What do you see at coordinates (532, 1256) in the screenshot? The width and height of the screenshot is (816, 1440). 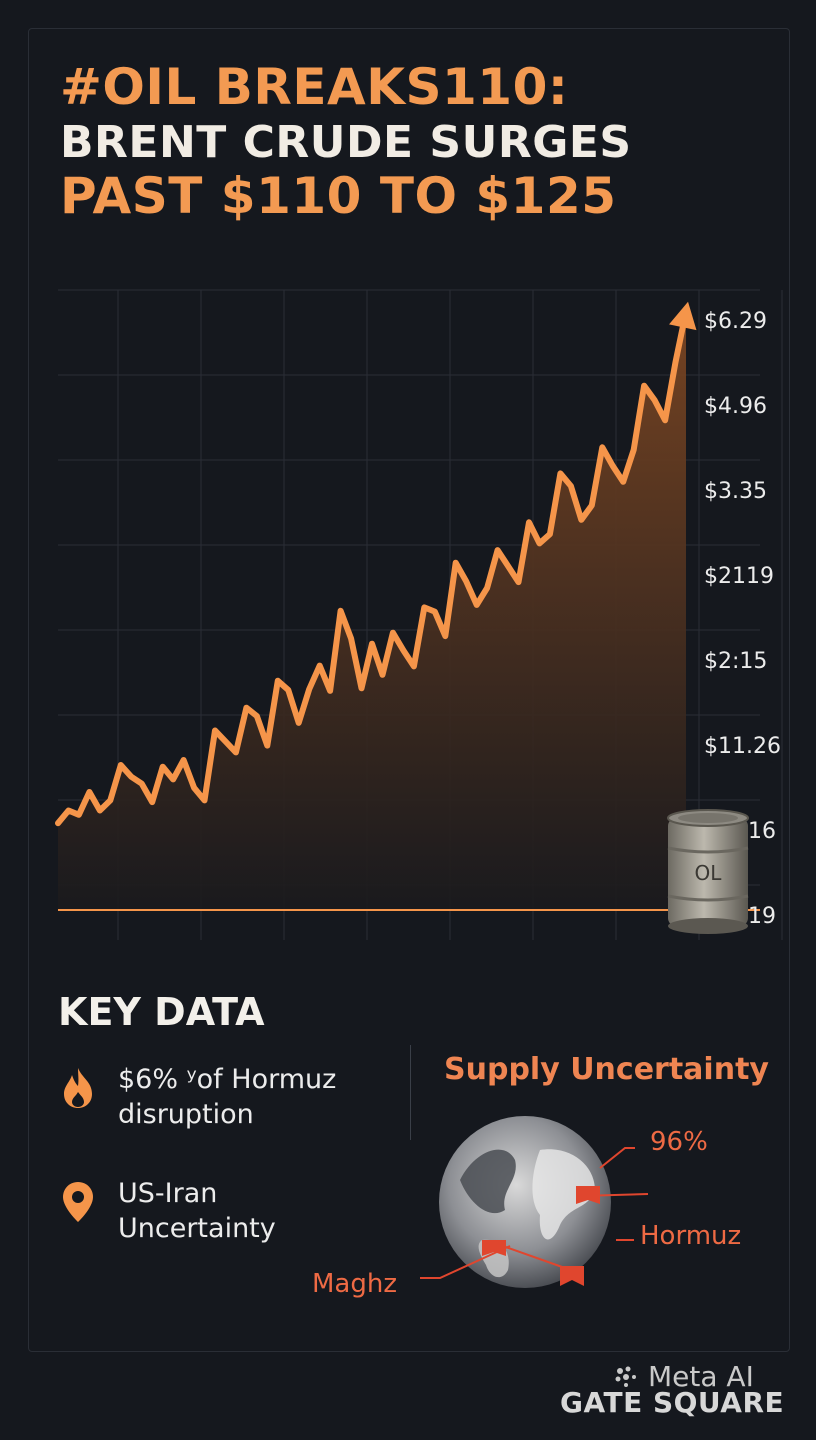 I see `route-line` at bounding box center [532, 1256].